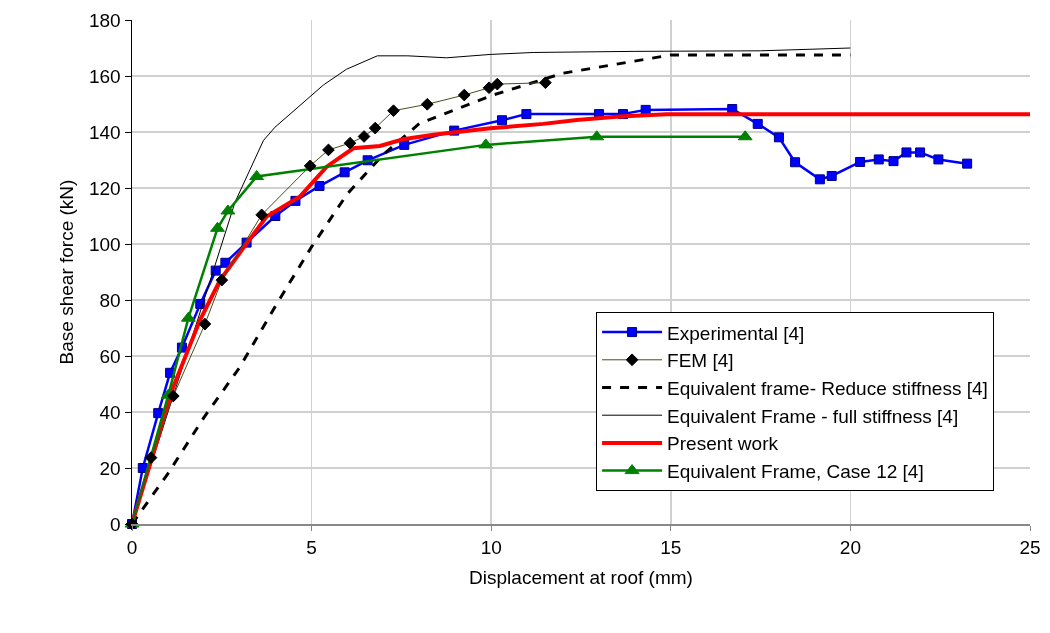  I want to click on y-tick-label: 140, so click(105, 132).